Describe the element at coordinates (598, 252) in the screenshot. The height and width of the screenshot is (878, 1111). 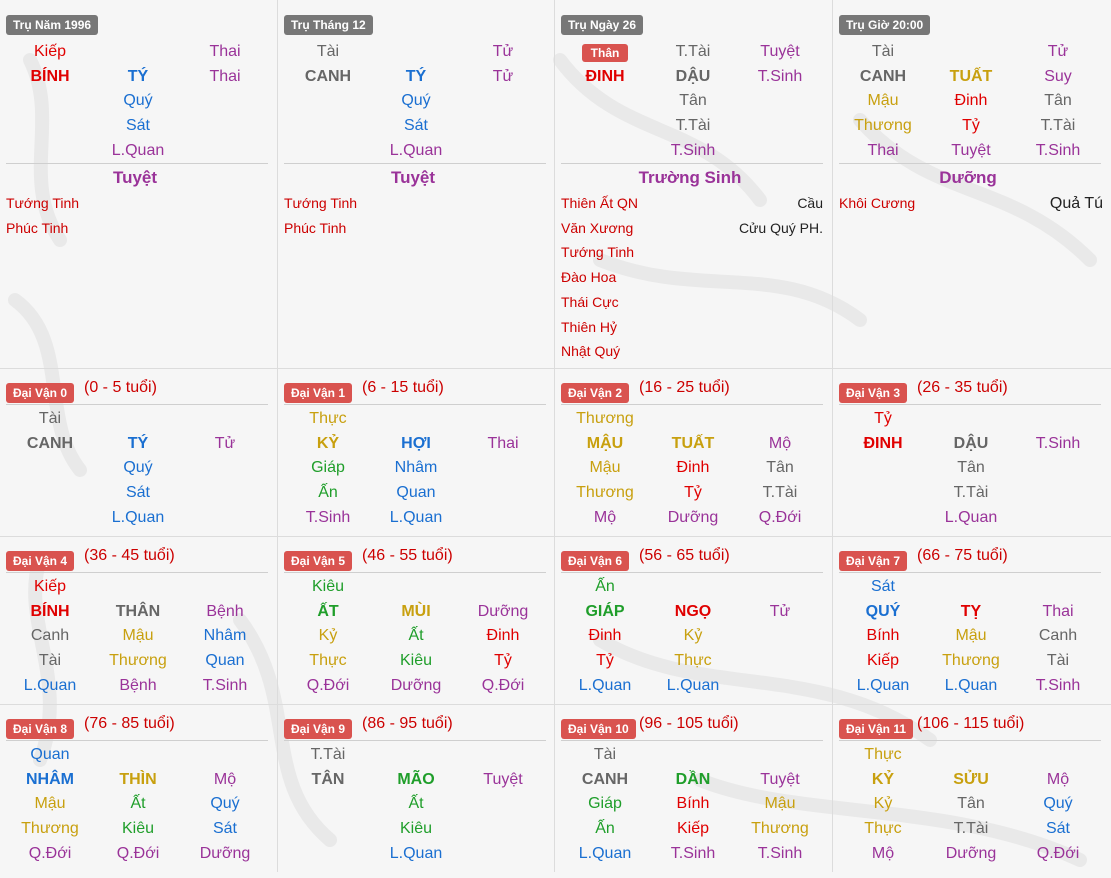
I see `star-left: Tướng Tinh` at that location.